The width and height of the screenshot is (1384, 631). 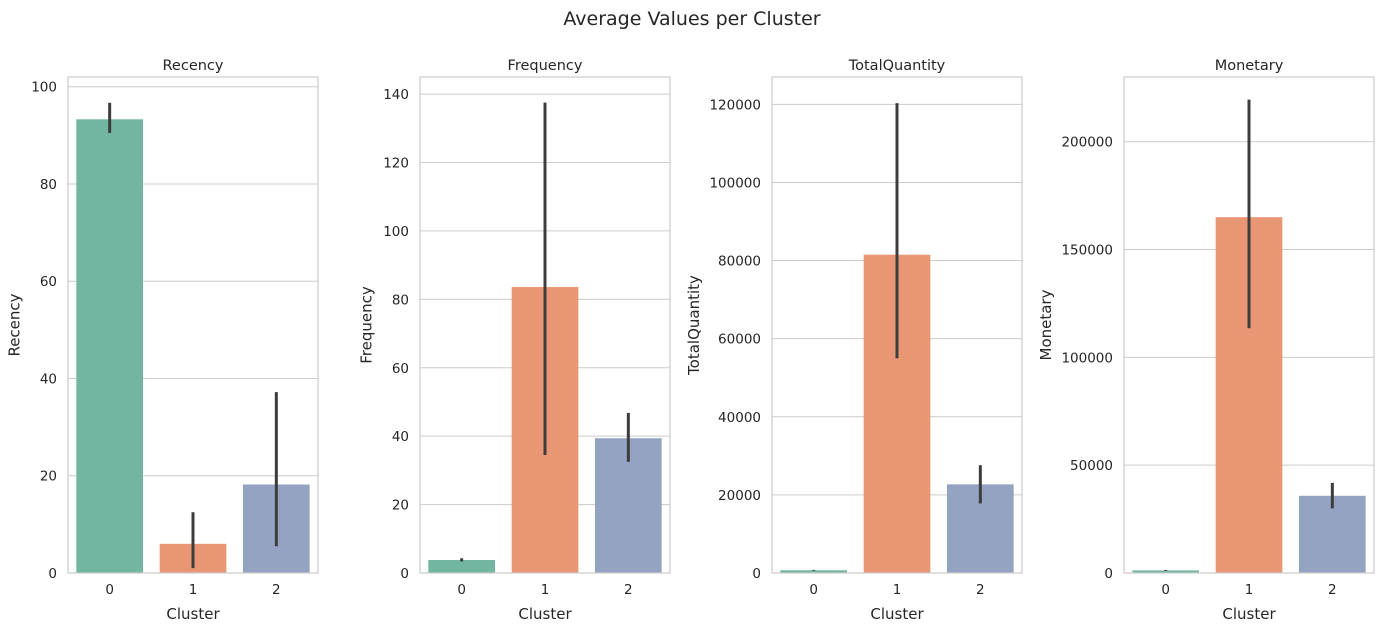 What do you see at coordinates (1249, 325) in the screenshot?
I see `panel-monetary-frame` at bounding box center [1249, 325].